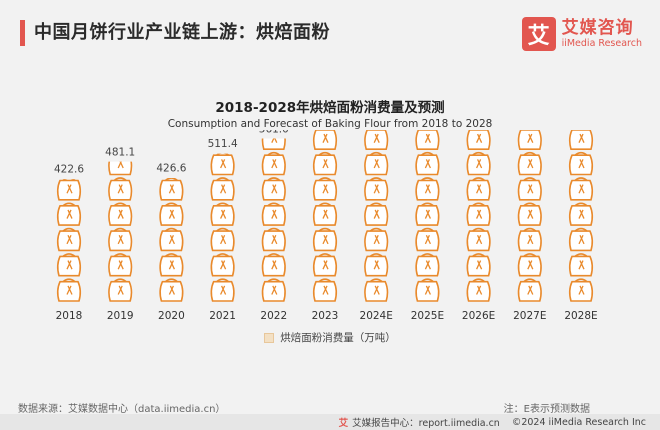 The width and height of the screenshot is (660, 430). What do you see at coordinates (222, 316) in the screenshot?
I see `x-tick-label: 2021` at bounding box center [222, 316].